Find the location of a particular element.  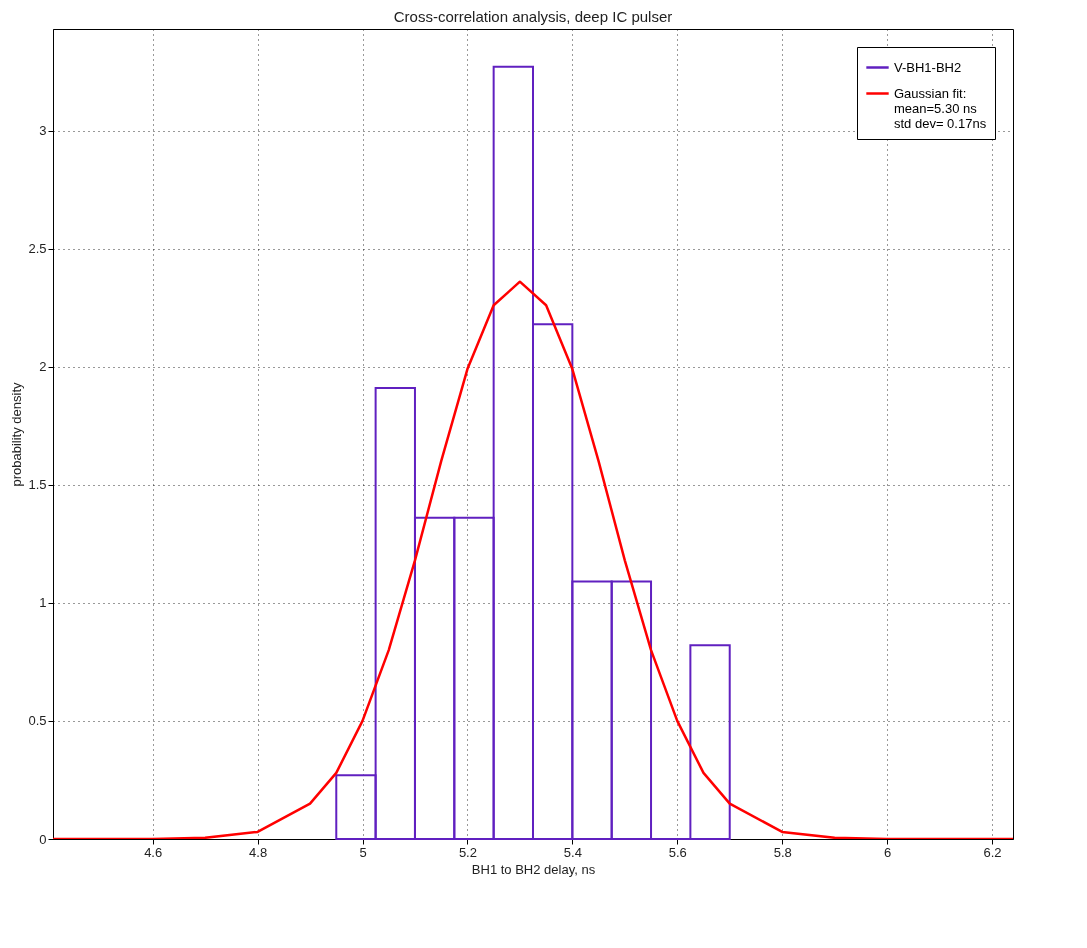

x-tick-label: 4.6 is located at coordinates (153, 852).